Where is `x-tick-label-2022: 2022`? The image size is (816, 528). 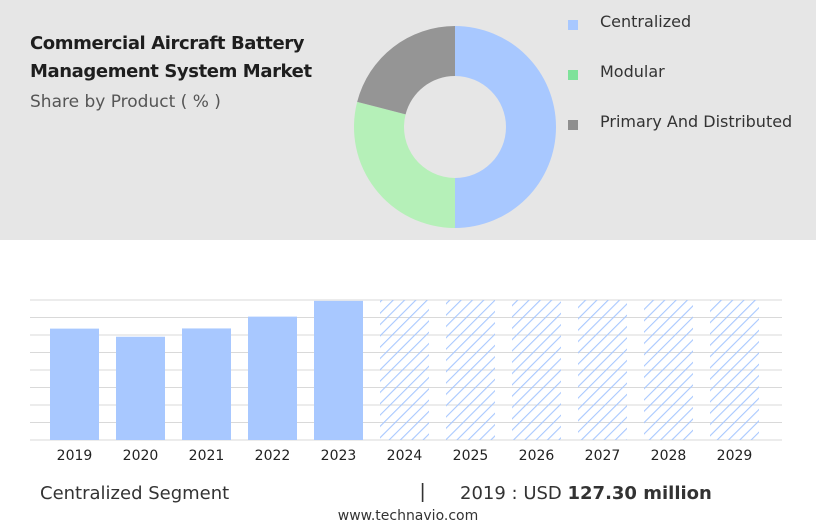 x-tick-label-2022: 2022 is located at coordinates (273, 456).